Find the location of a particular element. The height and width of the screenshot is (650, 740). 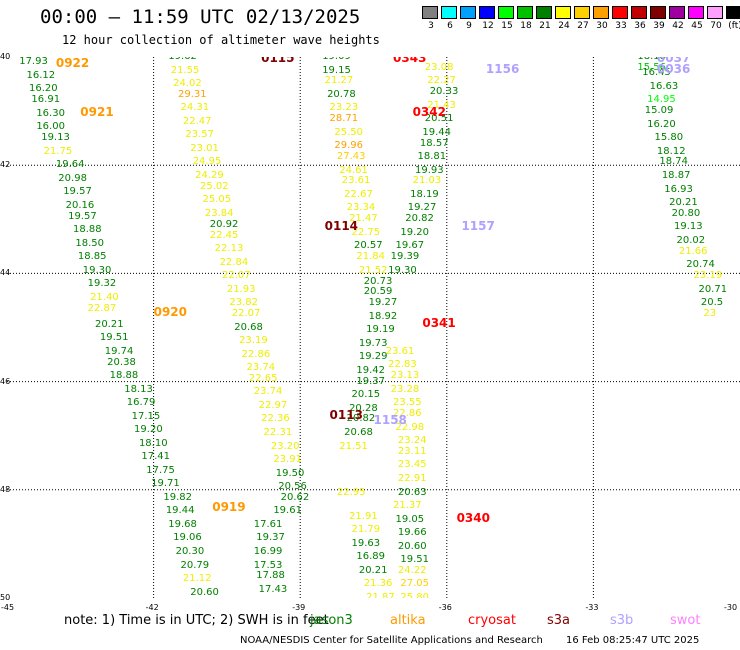

pass-time-label: 0115 is located at coordinates (278, 61).